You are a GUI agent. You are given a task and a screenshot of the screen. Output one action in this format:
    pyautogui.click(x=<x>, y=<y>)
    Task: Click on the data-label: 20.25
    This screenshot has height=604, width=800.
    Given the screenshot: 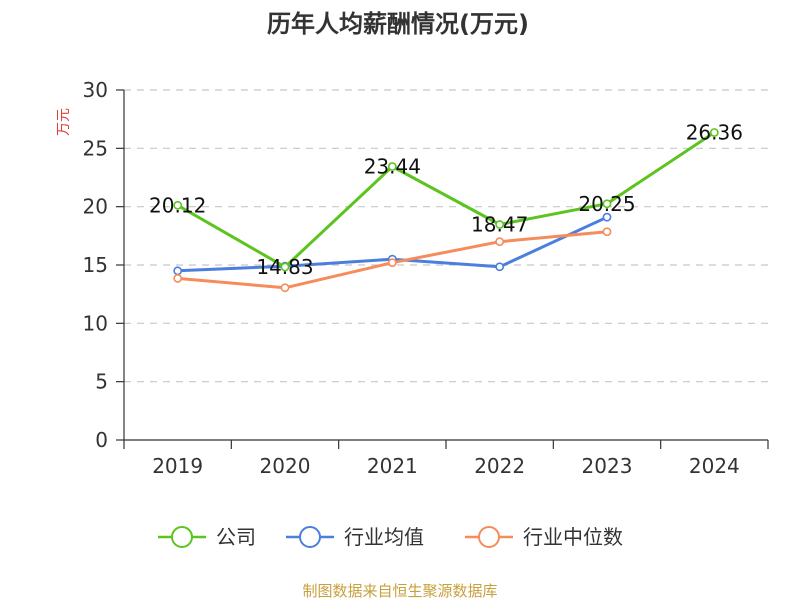 What is the action you would take?
    pyautogui.click(x=606, y=204)
    